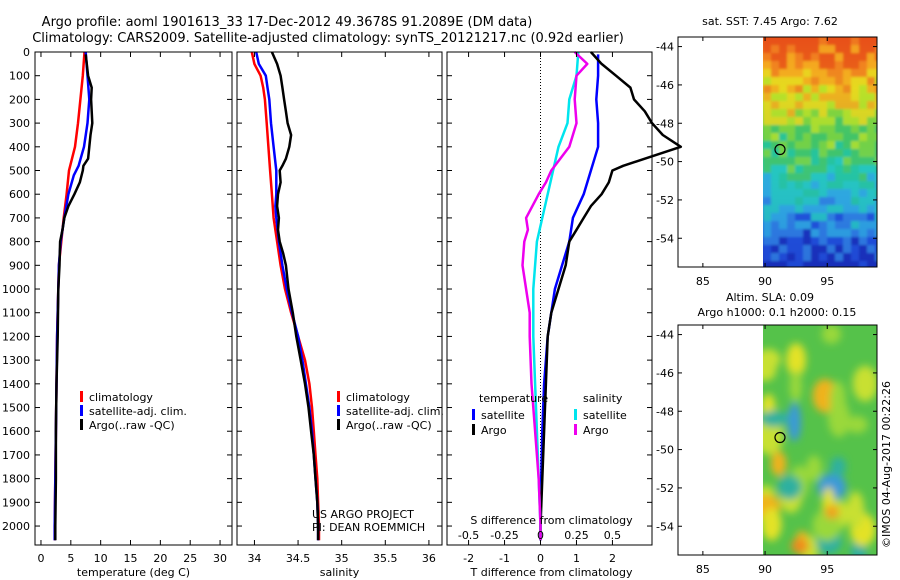 Image resolution: width=900 pixels, height=580 pixels. I want to click on depth-tick-label: 1600, so click(16, 431).